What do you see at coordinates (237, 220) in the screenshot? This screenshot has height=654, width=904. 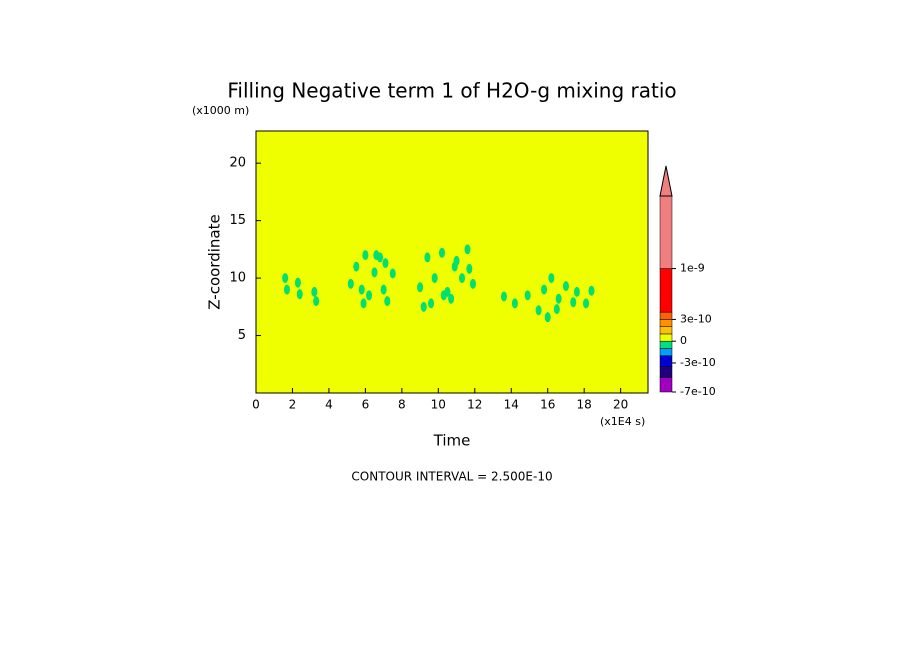 I see `y-tick-label: 15` at bounding box center [237, 220].